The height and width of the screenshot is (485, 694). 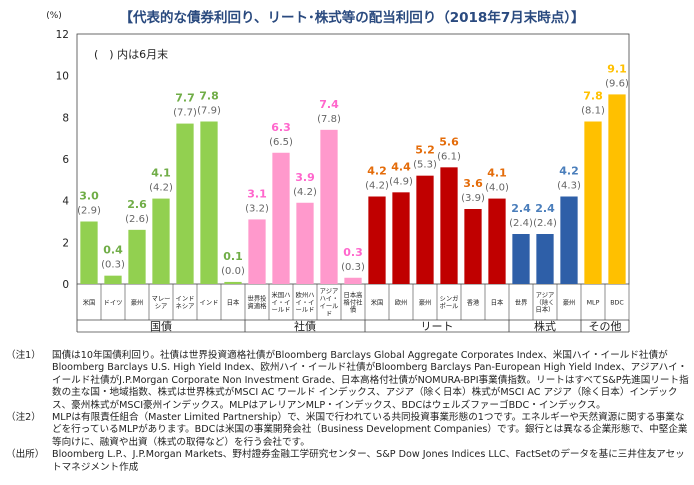 What do you see at coordinates (545, 302) in the screenshot?
I see `category-label: アジア（除く日本）` at bounding box center [545, 302].